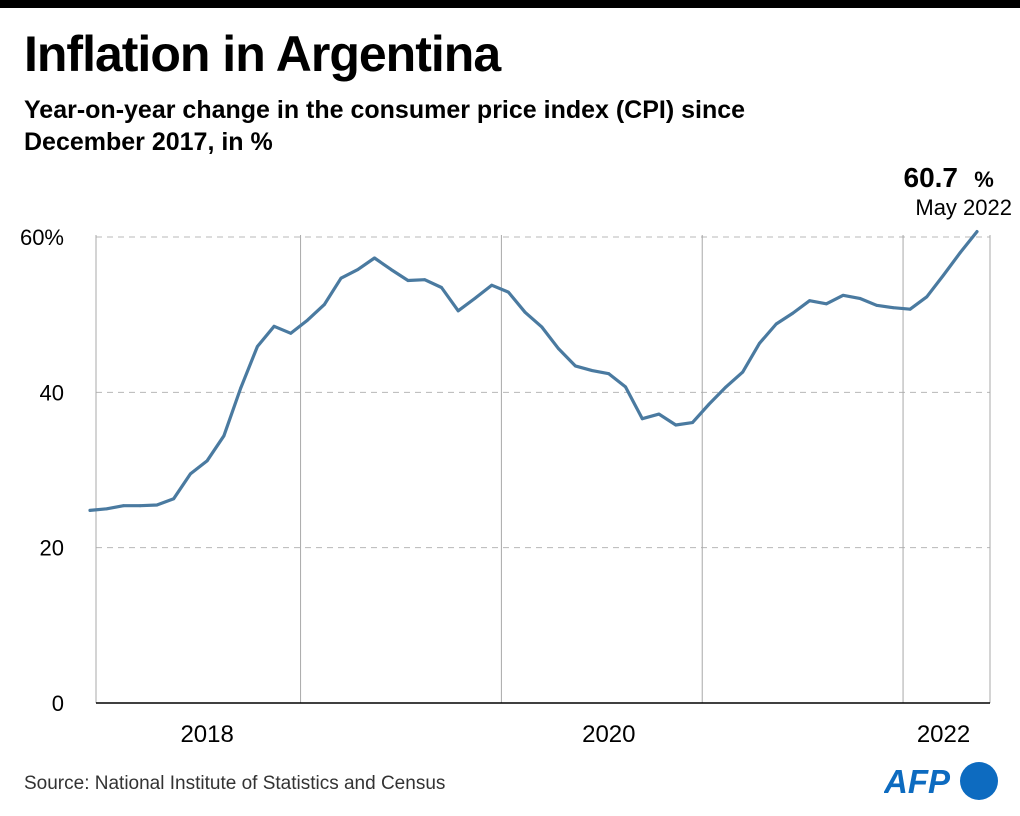  I want to click on y-axis-ticks: 0 20 40 60%, so click(42, 470).